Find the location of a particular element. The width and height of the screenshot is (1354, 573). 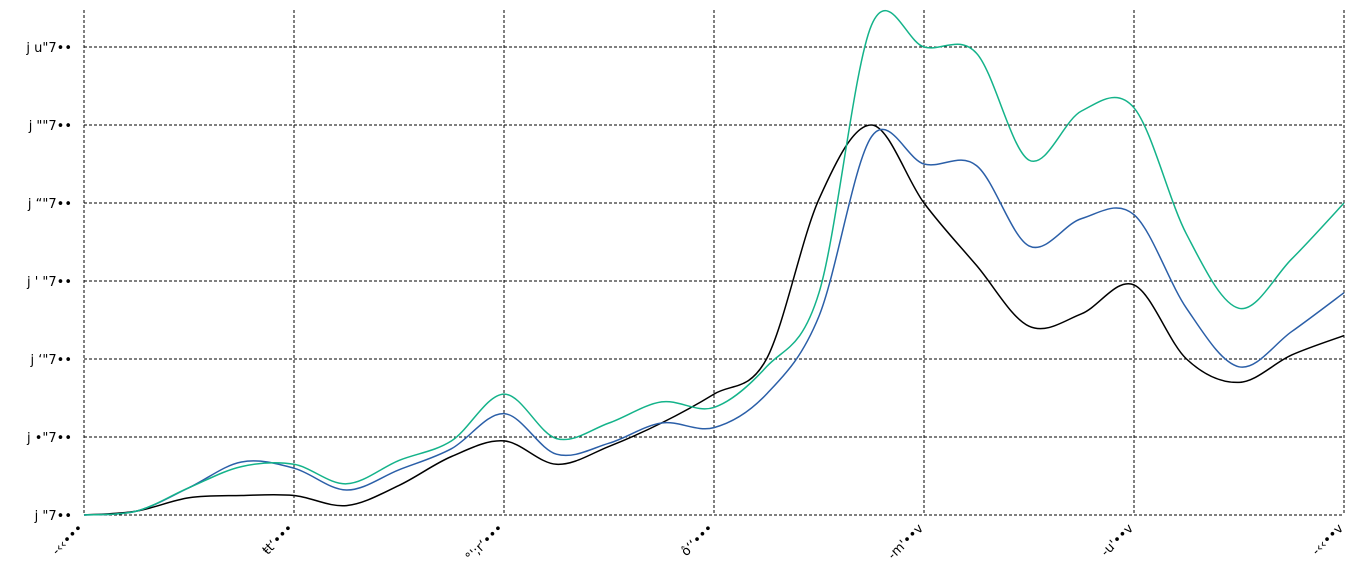

x-tick-label: -m'••v is located at coordinates (906, 542).